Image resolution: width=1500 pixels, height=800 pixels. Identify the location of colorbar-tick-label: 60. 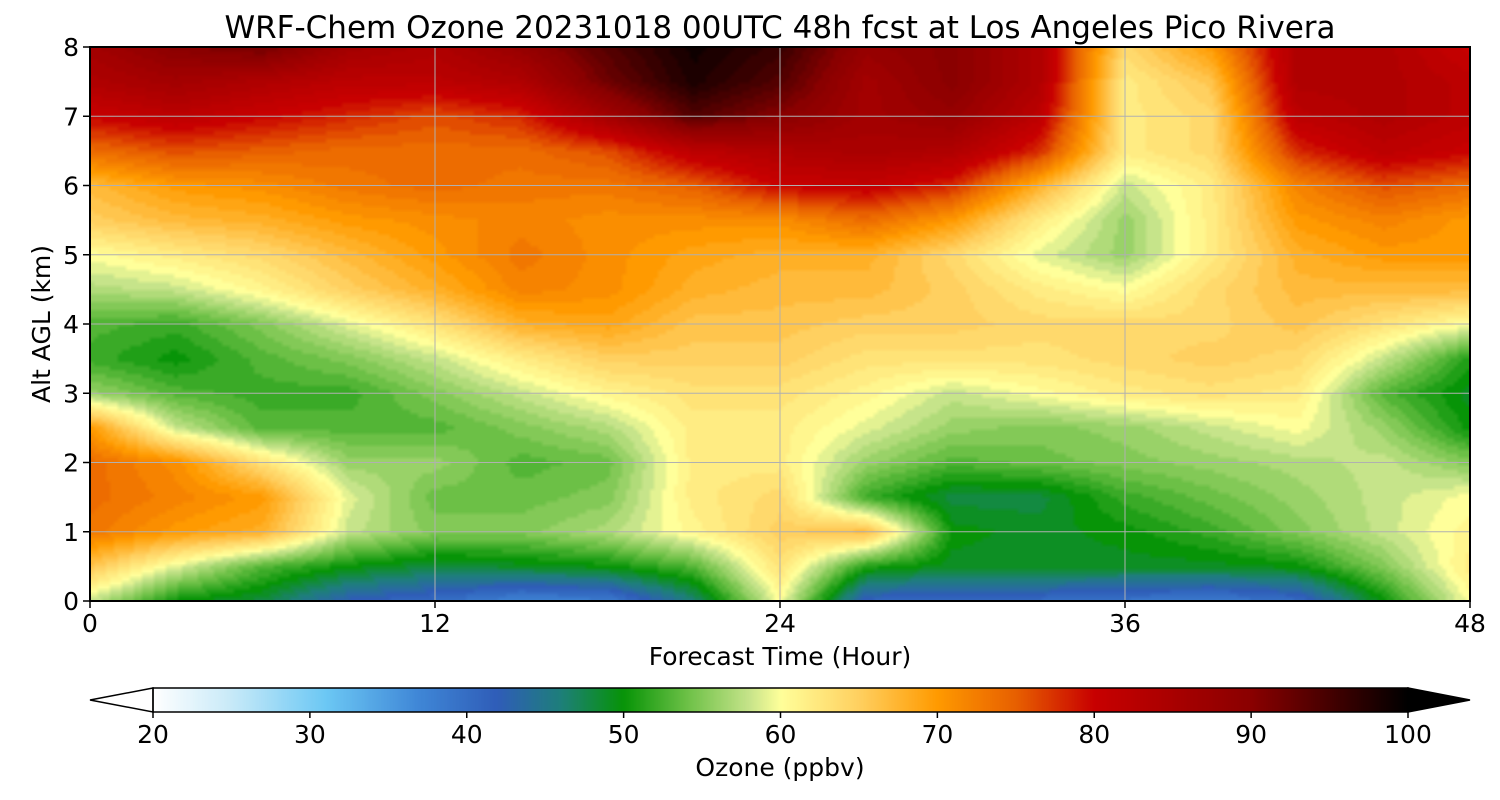
(781, 734).